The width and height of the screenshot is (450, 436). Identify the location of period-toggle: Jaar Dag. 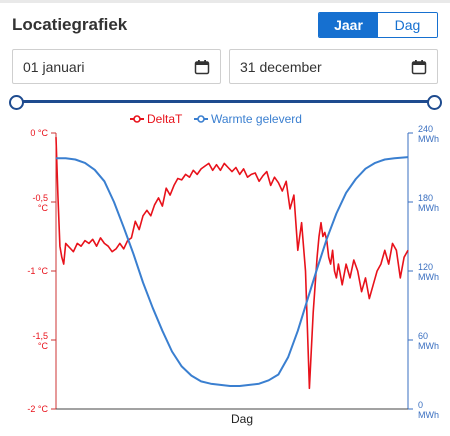
(378, 25).